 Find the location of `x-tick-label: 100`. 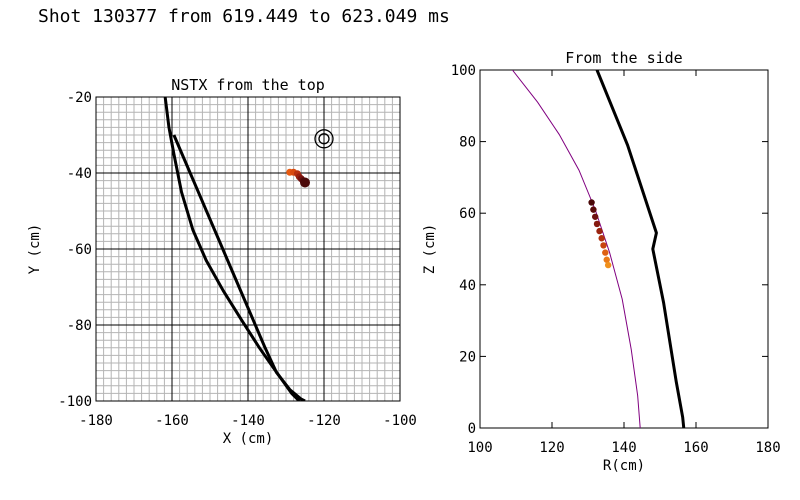

x-tick-label: 100 is located at coordinates (479, 448).